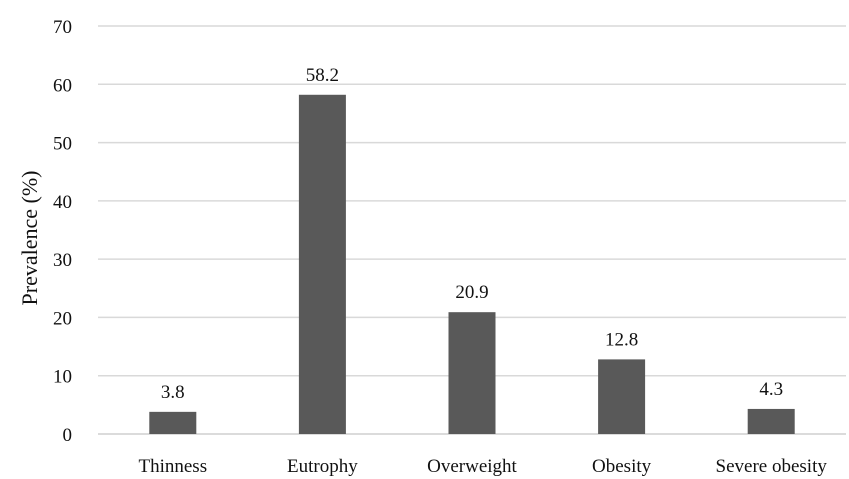 The width and height of the screenshot is (849, 479). What do you see at coordinates (322, 75) in the screenshot?
I see `data-label: 58.2` at bounding box center [322, 75].